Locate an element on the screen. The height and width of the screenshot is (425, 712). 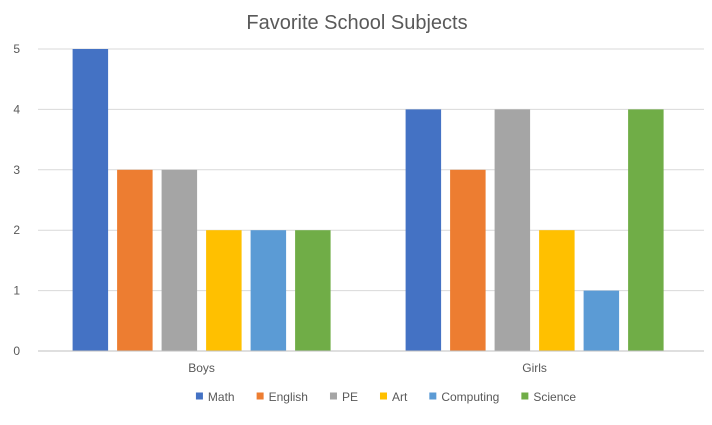
legend-item-art: Art is located at coordinates (393, 397).